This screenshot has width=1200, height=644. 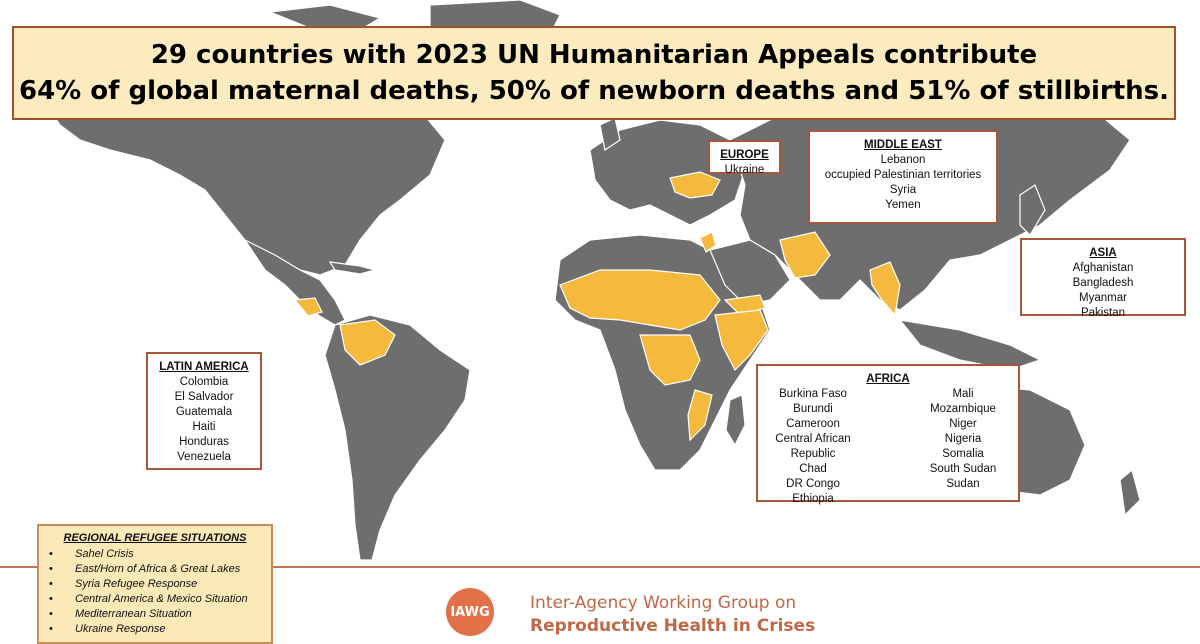 I want to click on country-item: Niger, so click(x=963, y=424).